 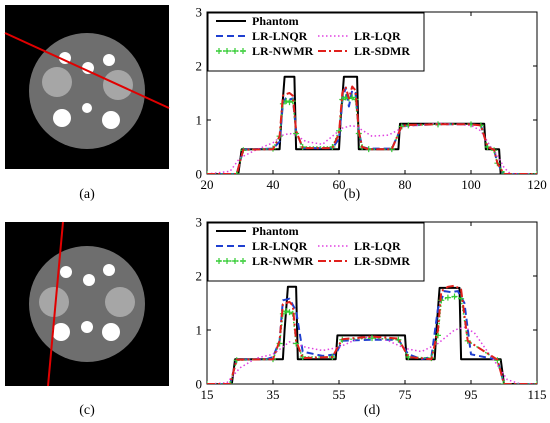 What do you see at coordinates (87, 87) in the screenshot?
I see `phantom-image-a` at bounding box center [87, 87].